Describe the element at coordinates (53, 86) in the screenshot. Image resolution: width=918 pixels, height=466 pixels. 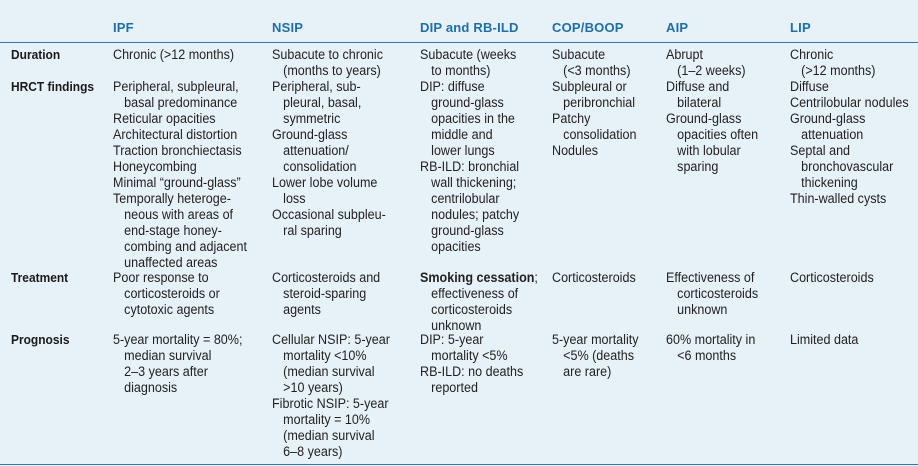
I see `row-header-hrct: HRCT findings` at that location.